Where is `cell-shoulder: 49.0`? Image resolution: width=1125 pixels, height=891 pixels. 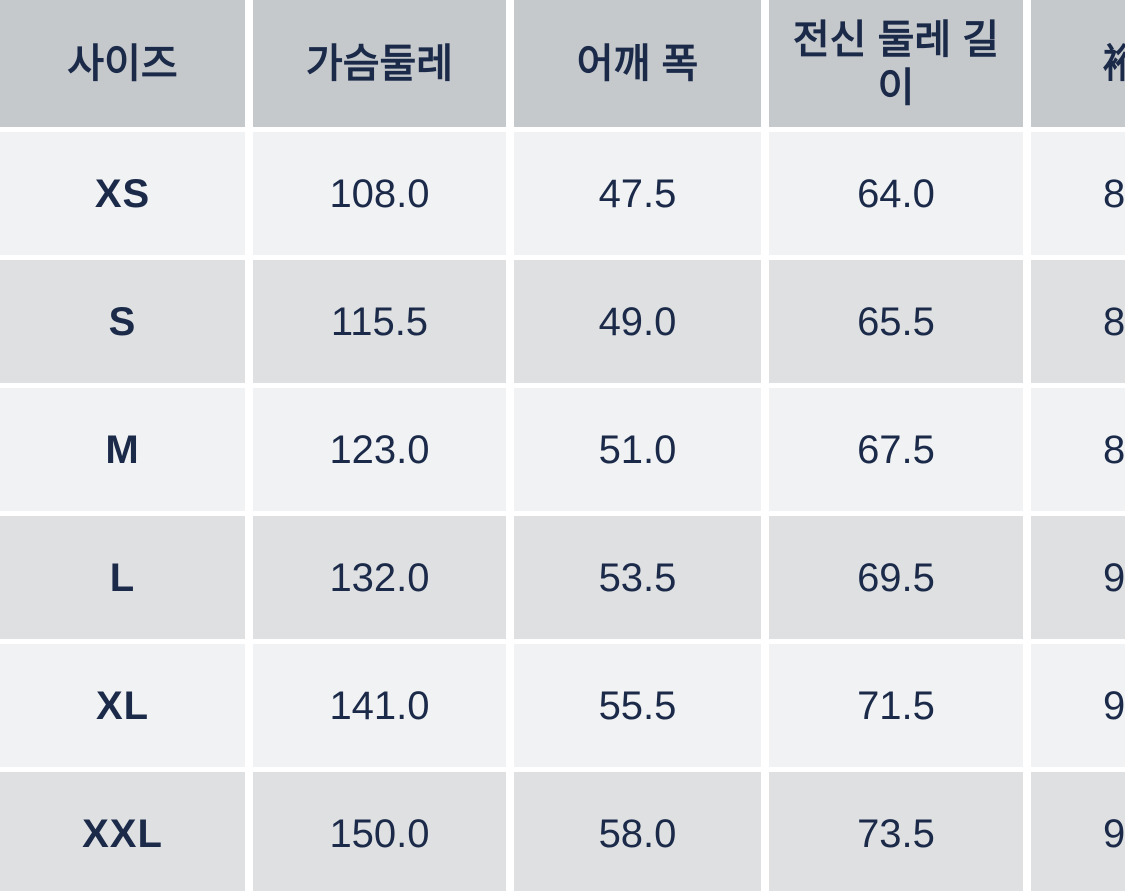
cell-shoulder: 49.0 is located at coordinates (637, 321).